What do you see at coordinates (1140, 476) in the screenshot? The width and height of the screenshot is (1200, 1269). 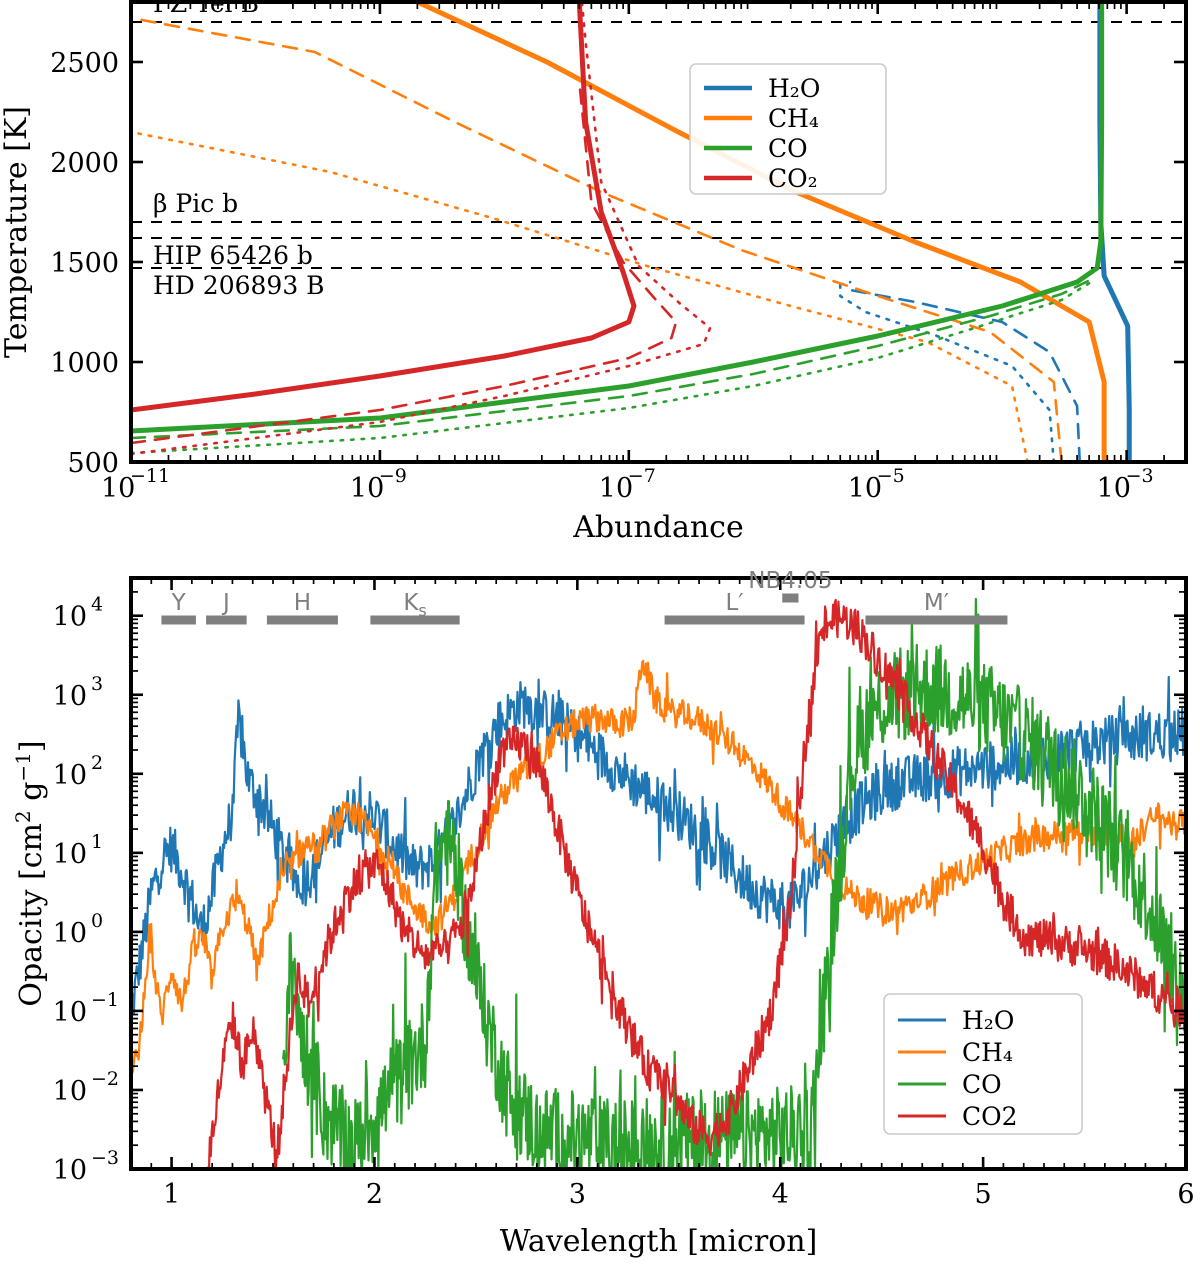 I see `x-tick-exponent: −3` at bounding box center [1140, 476].